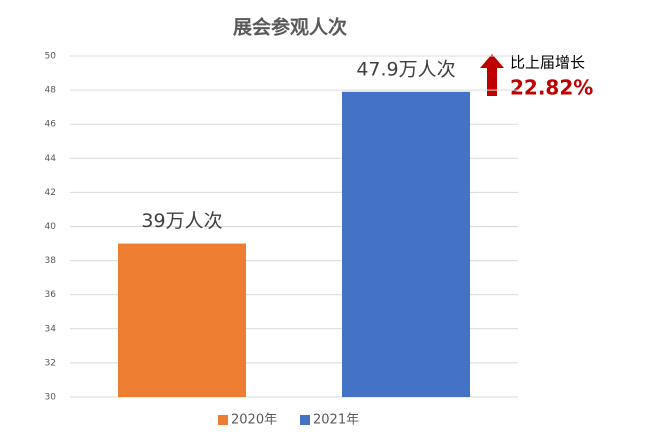 The image size is (652, 439). I want to click on y-tick-label: 36, so click(51, 295).